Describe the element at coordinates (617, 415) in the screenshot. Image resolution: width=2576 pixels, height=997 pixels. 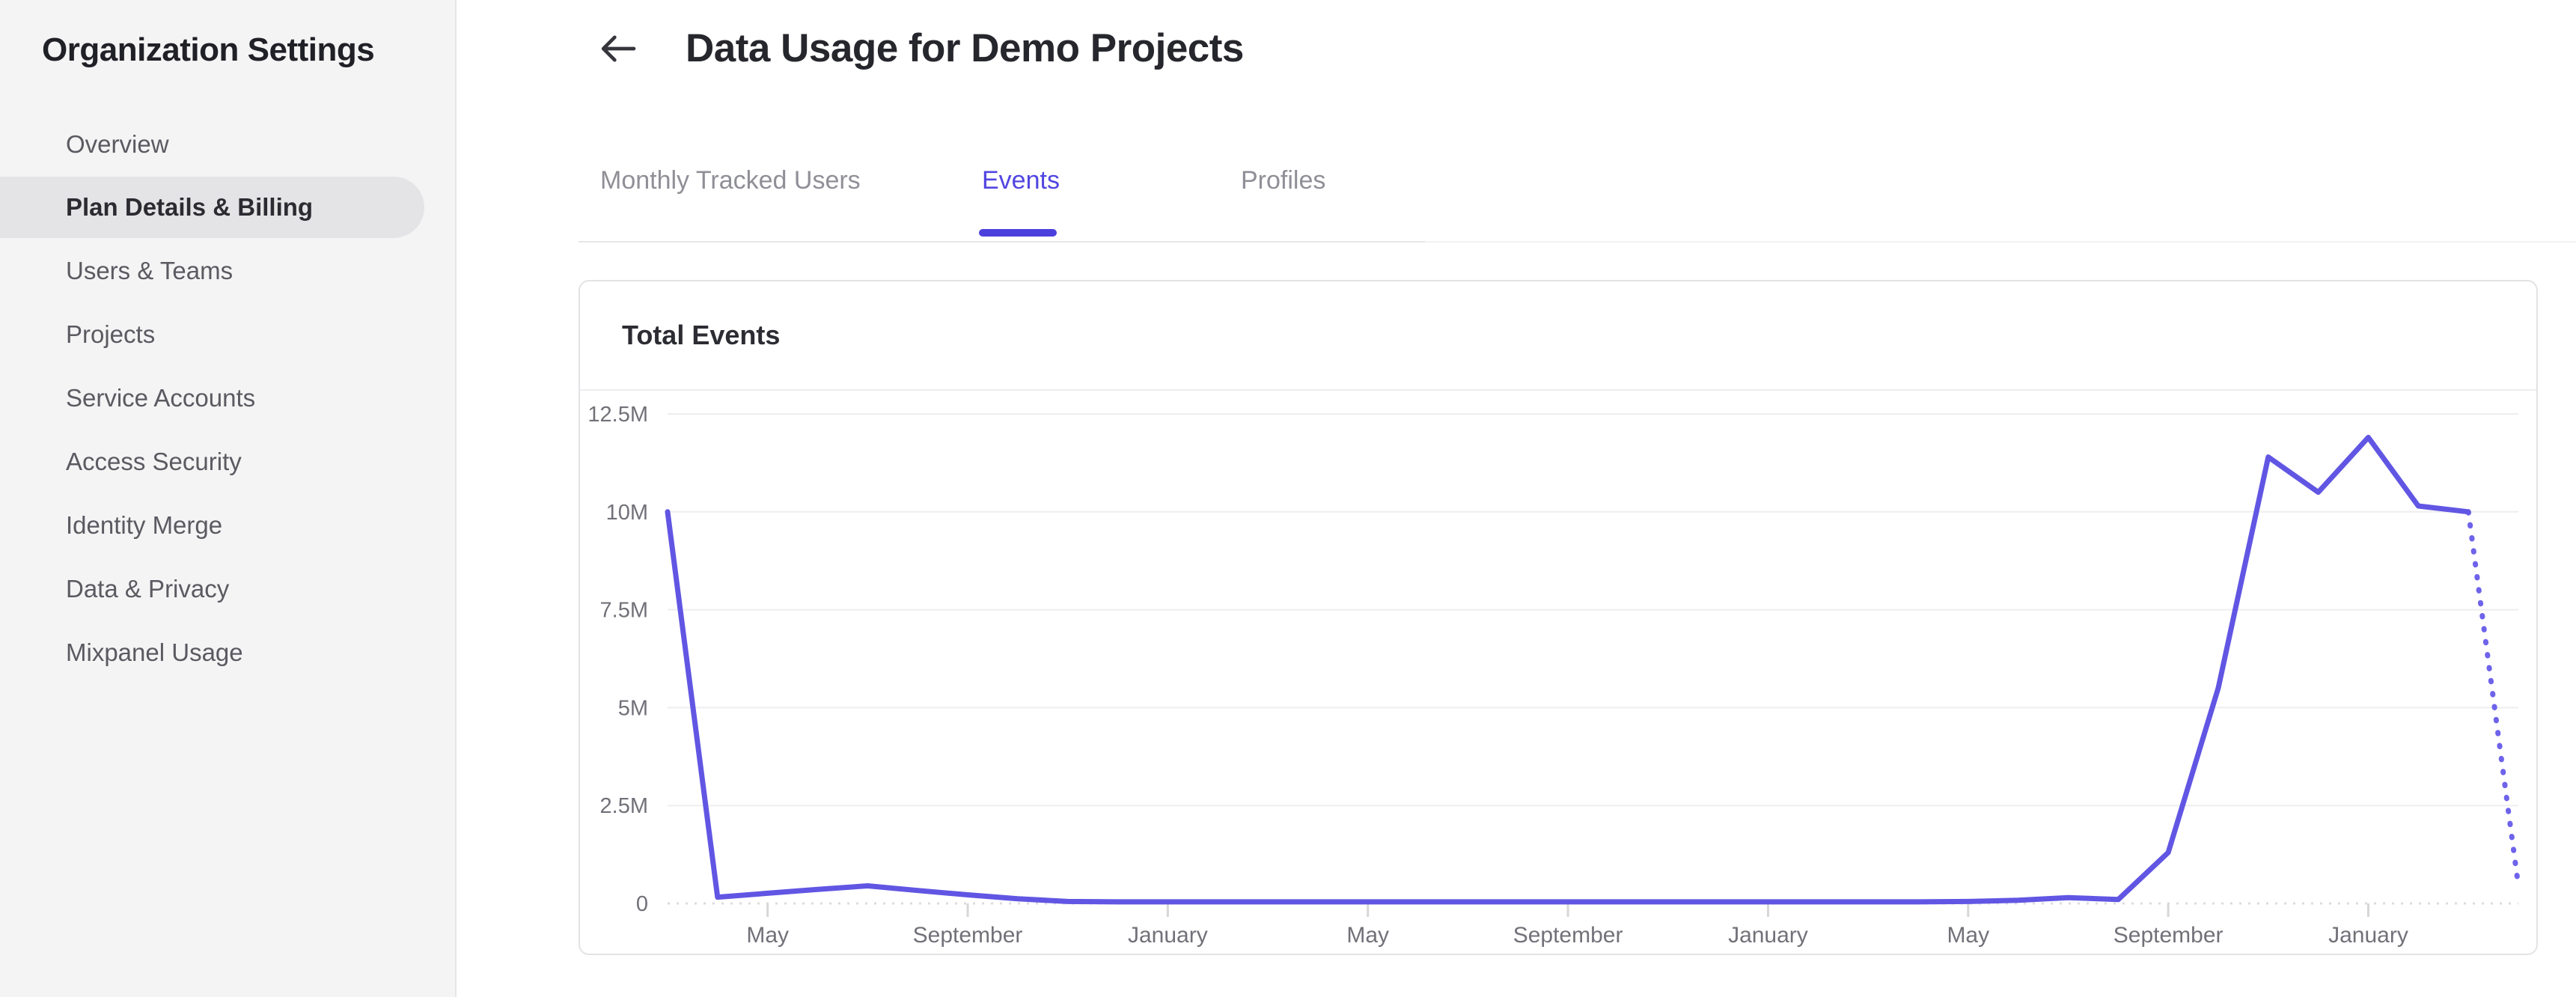
I see `svg-text: 12.5M` at that location.